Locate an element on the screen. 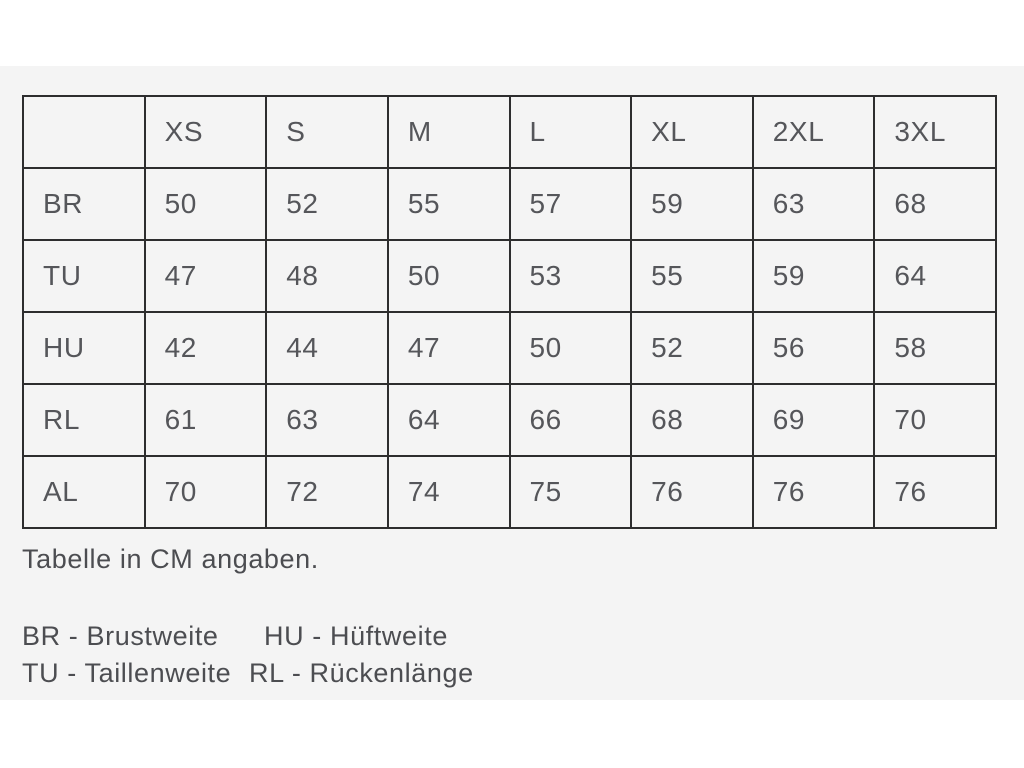 Image resolution: width=1024 pixels, height=768 pixels. table-row: HU 42 44 47 50 52 56 58 is located at coordinates (509, 348).